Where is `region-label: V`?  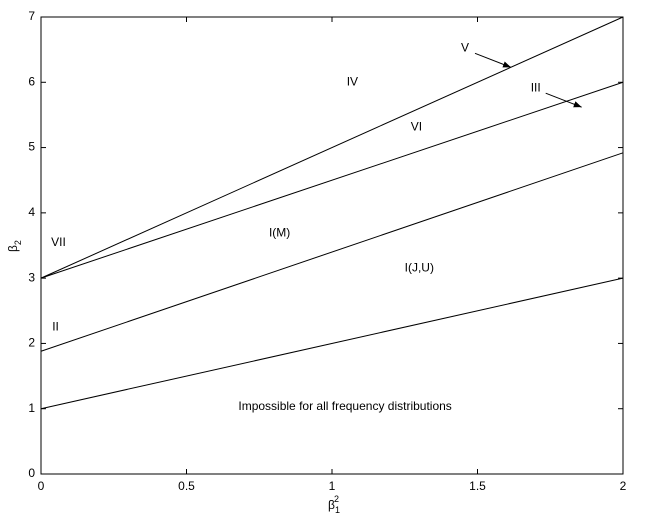 region-label: V is located at coordinates (465, 48).